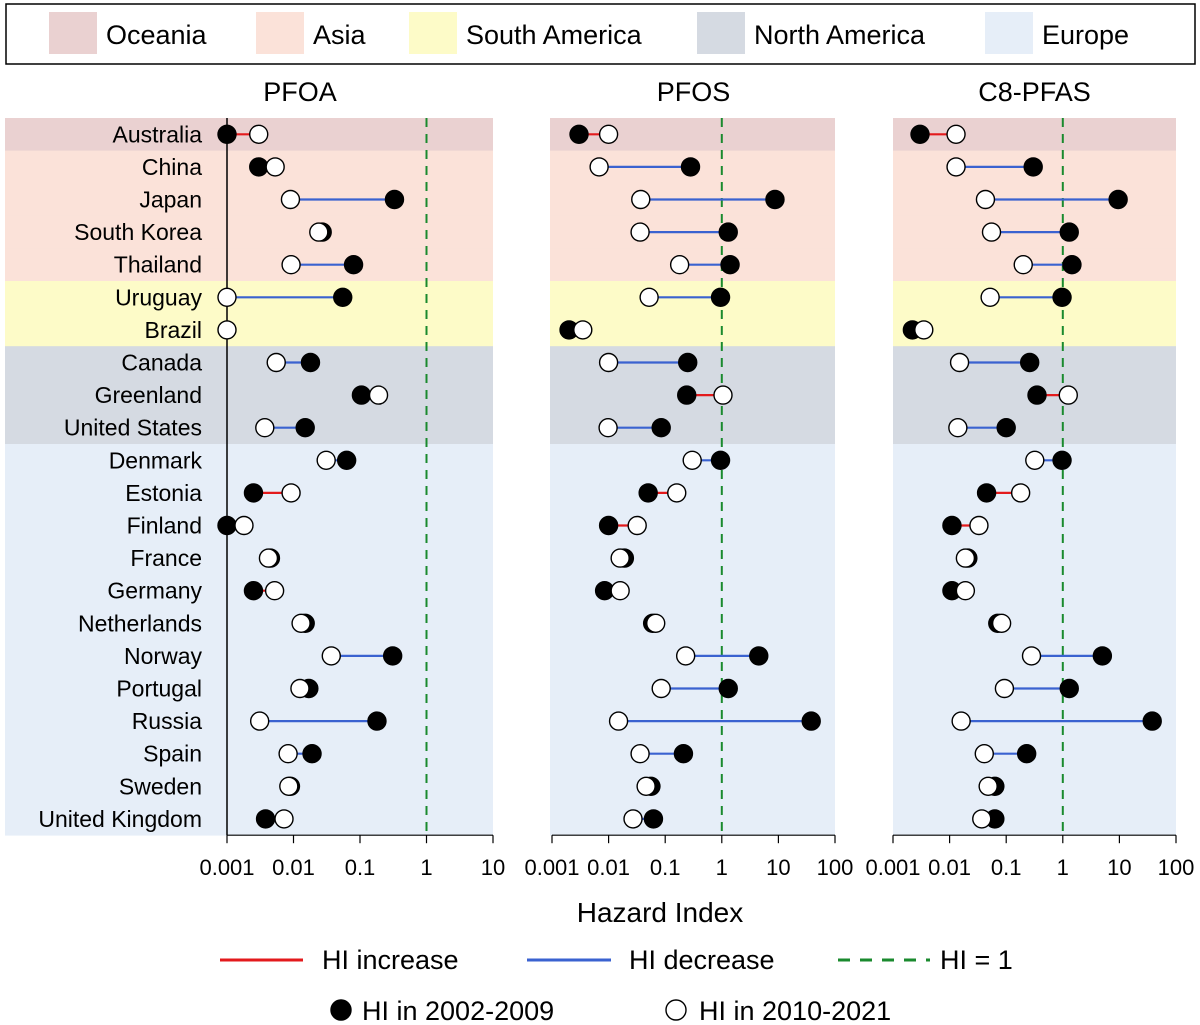  Describe the element at coordinates (795, 1010) in the screenshot. I see `legend-label-2010-2021: HI in 2010-2021` at that location.